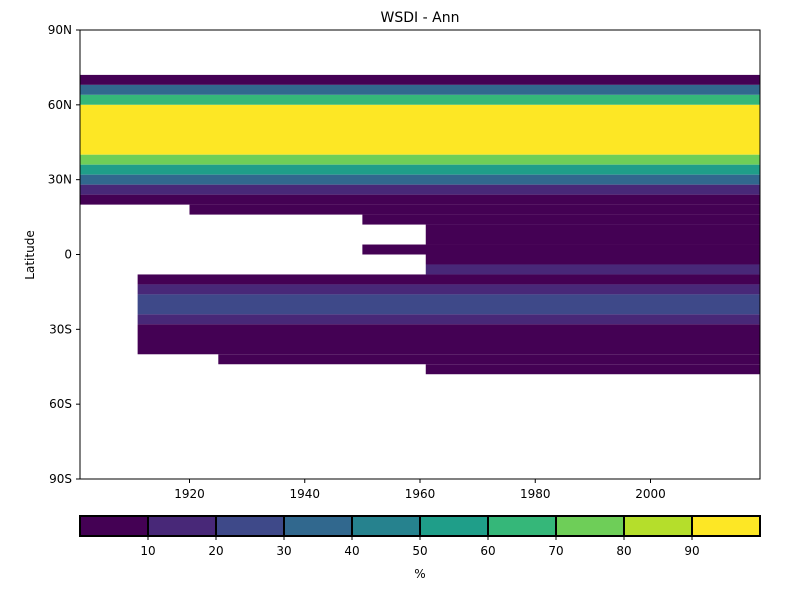  Describe the element at coordinates (30, 254) in the screenshot. I see `y-axis-label: Latitude` at that location.